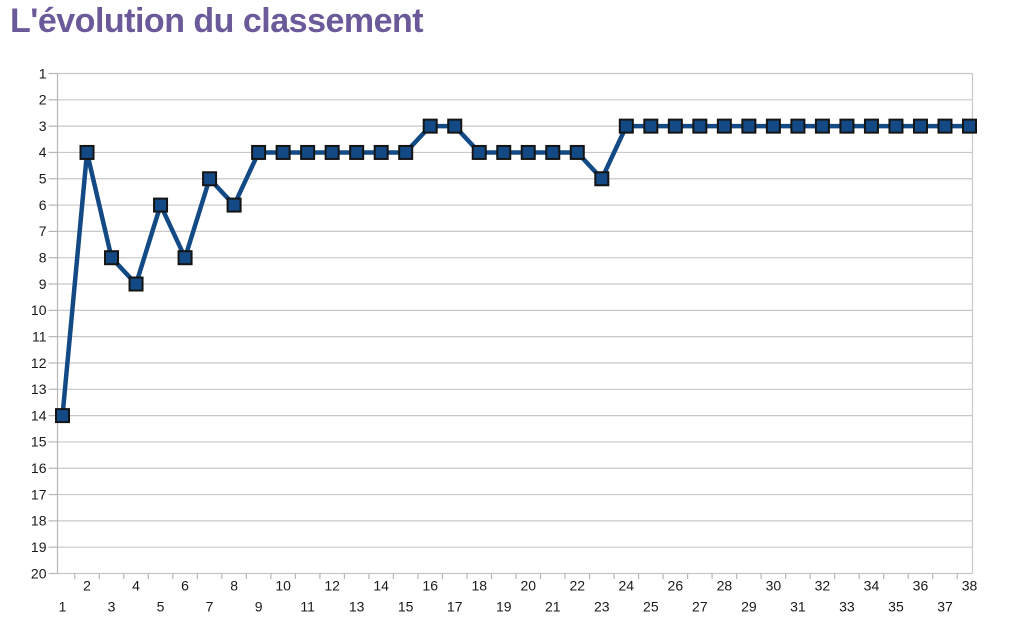  What do you see at coordinates (945, 607) in the screenshot?
I see `x-axis-label: 37` at bounding box center [945, 607].